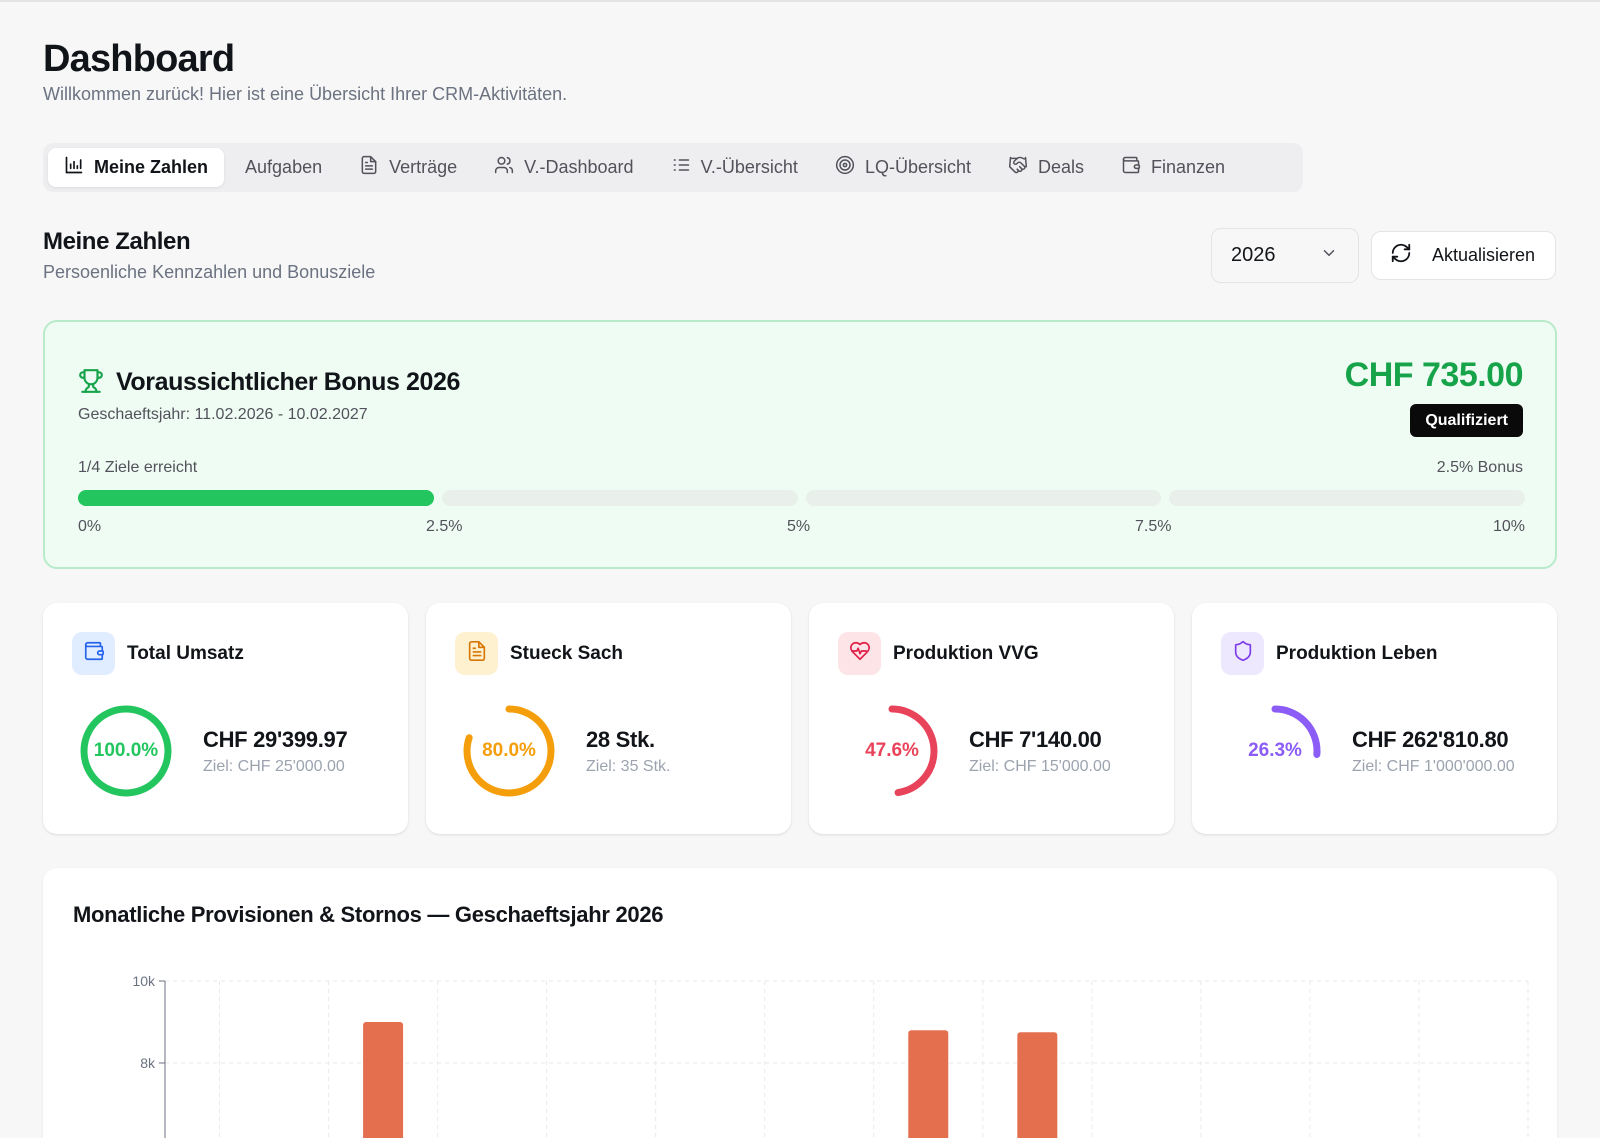 Image resolution: width=1600 pixels, height=1138 pixels. What do you see at coordinates (608, 718) in the screenshot?
I see `kpi-card-stueck-sach: Stueck Sach 80.0% 28 Stk. Ziel: 35 Stk.` at bounding box center [608, 718].